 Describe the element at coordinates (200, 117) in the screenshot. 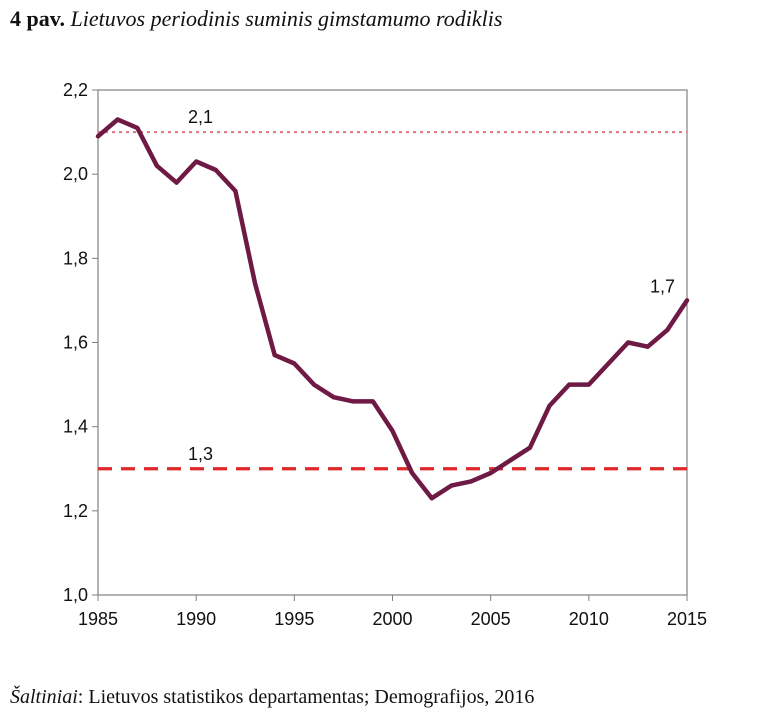

I see `reference-line-label: 2,1` at that location.